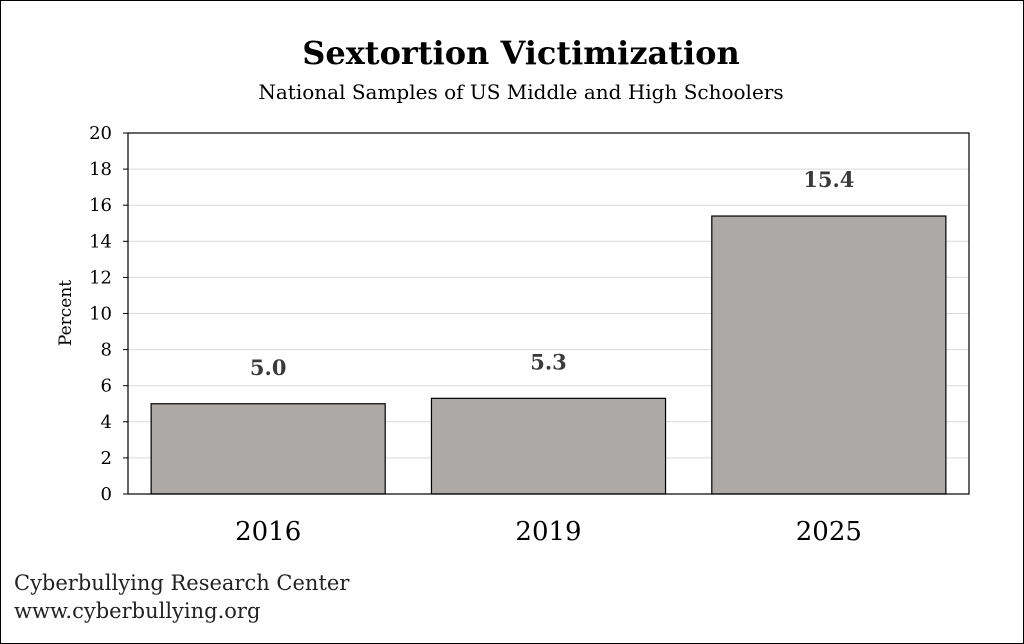 The height and width of the screenshot is (644, 1024). What do you see at coordinates (828, 179) in the screenshot?
I see `data-label-2025: 15.4` at bounding box center [828, 179].